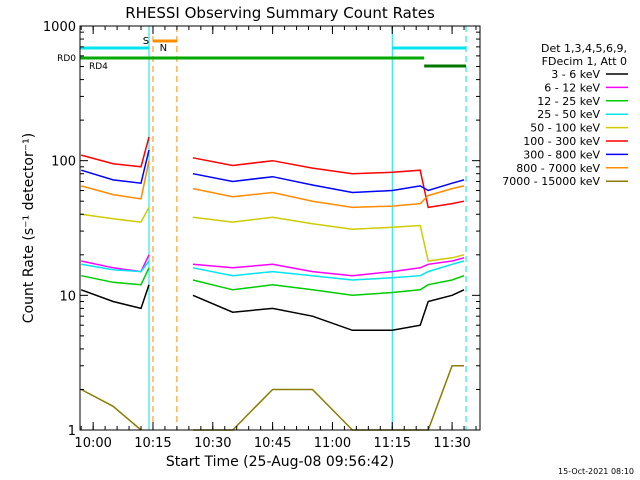 The image size is (640, 480). Describe the element at coordinates (212, 443) in the screenshot. I see `x-tick-label: 10:30` at that location.